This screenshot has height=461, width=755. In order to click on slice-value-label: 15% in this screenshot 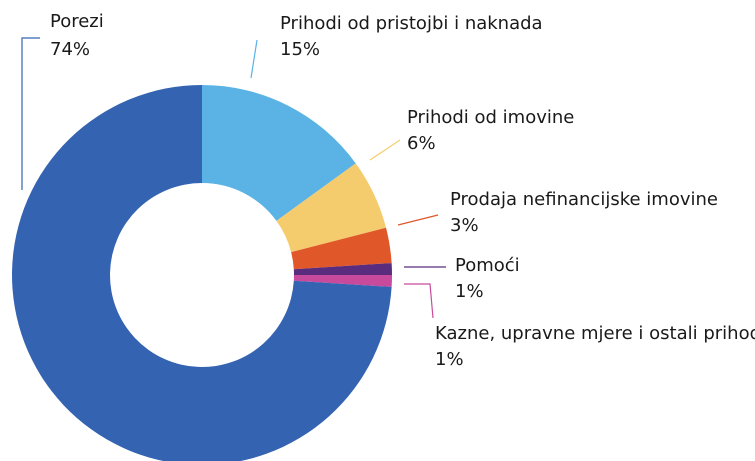, I will do `click(300, 49)`.